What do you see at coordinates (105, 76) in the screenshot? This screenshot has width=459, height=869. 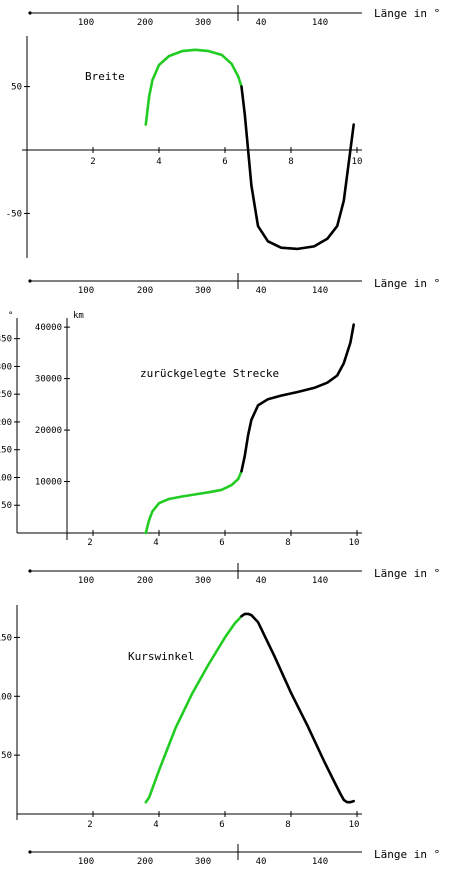 I see `latitude-chart-title: Breite` at bounding box center [105, 76].